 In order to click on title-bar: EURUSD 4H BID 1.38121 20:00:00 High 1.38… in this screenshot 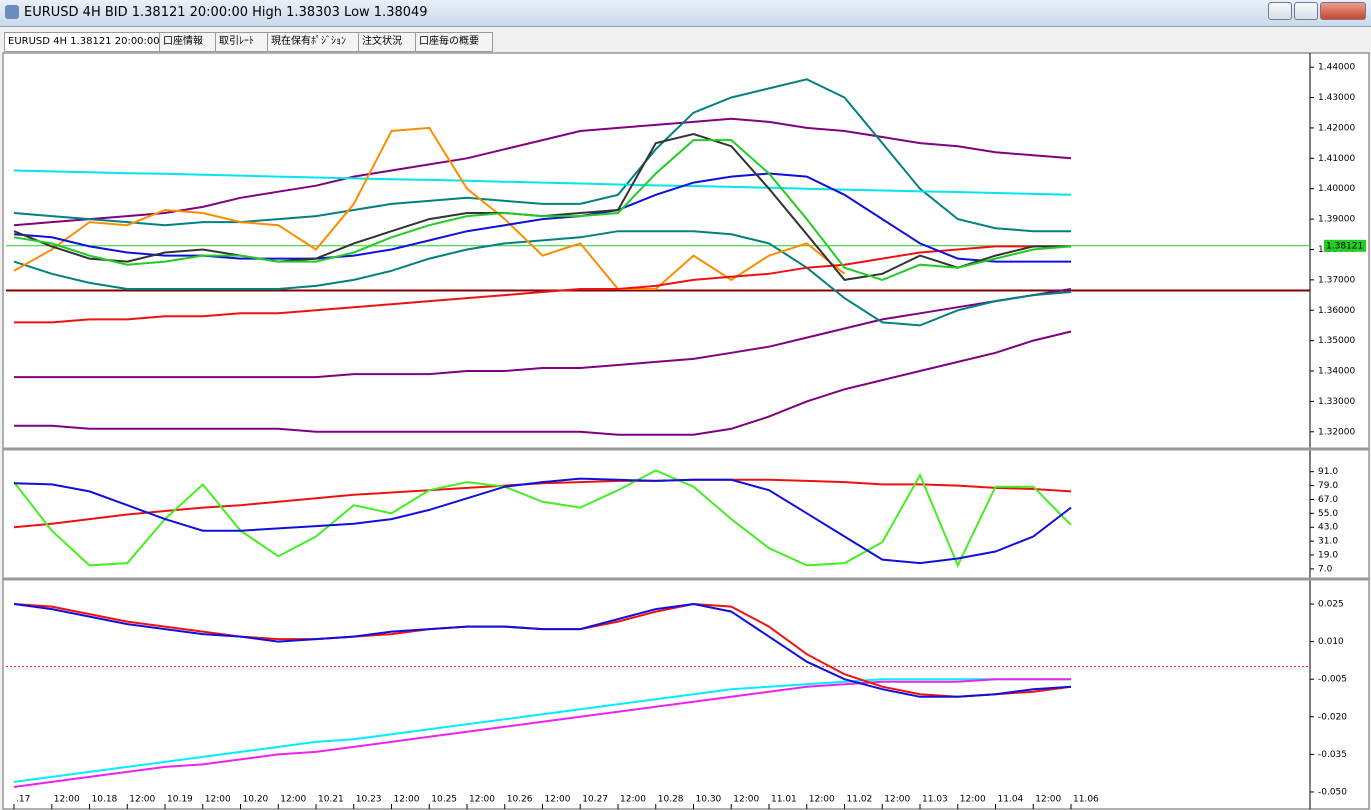, I will do `click(685, 13)`.